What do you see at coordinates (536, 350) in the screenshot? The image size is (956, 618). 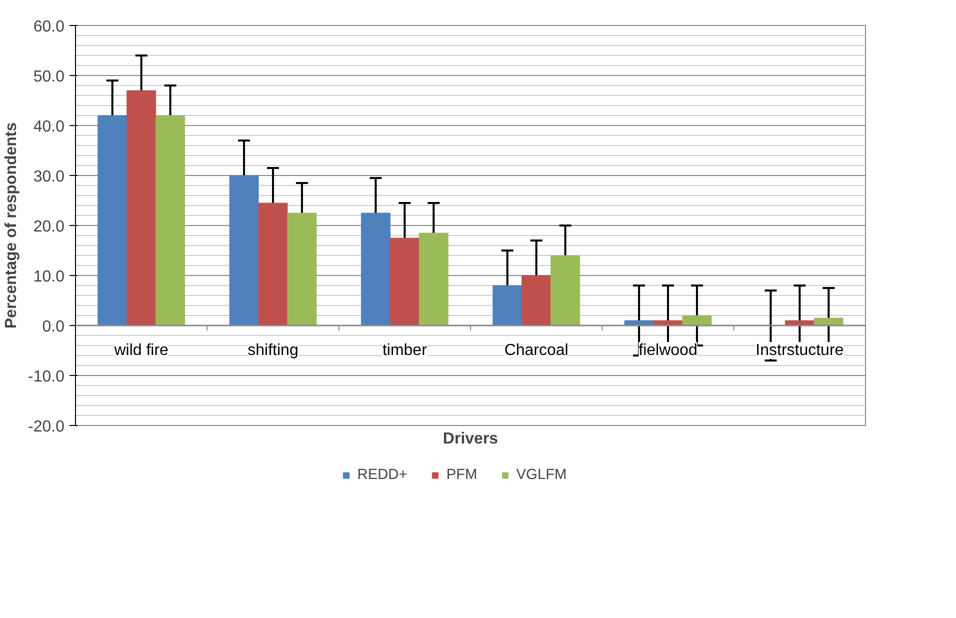 I see `x-tick-label: Charcoal` at bounding box center [536, 350].